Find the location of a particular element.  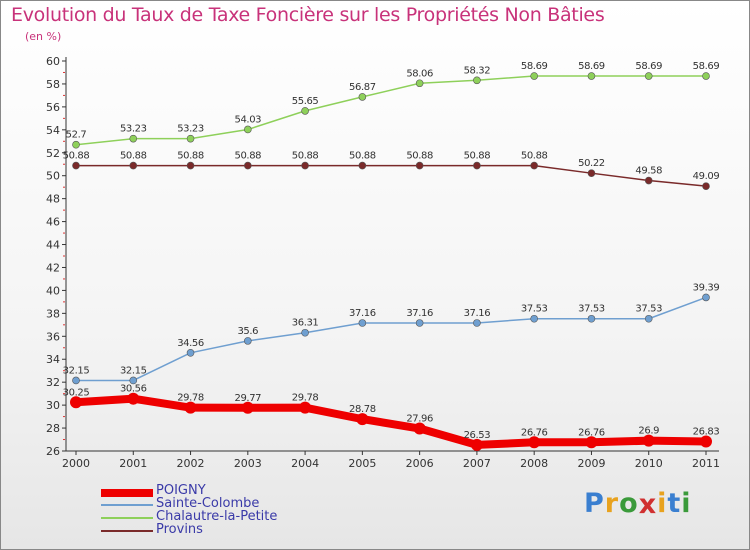

x-tick-label: 2008 is located at coordinates (534, 463).